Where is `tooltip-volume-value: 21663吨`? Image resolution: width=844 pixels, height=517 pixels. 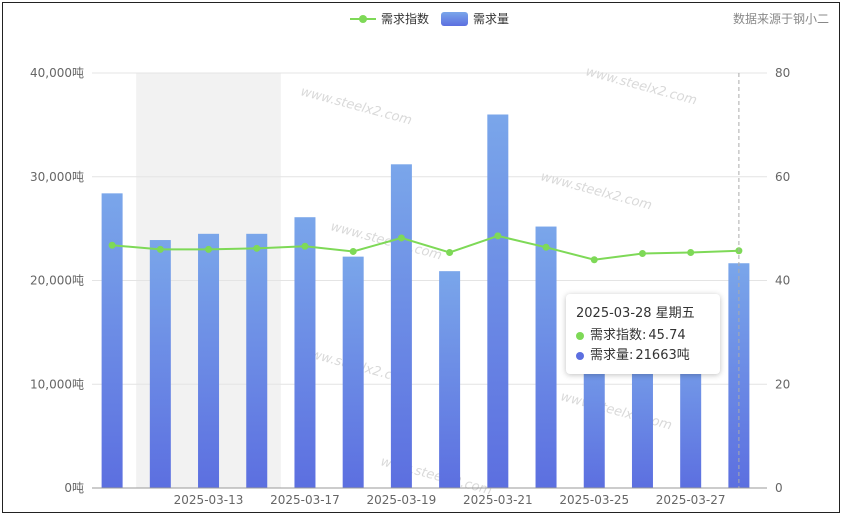
tooltip-volume-value: 21663吨 is located at coordinates (662, 355).